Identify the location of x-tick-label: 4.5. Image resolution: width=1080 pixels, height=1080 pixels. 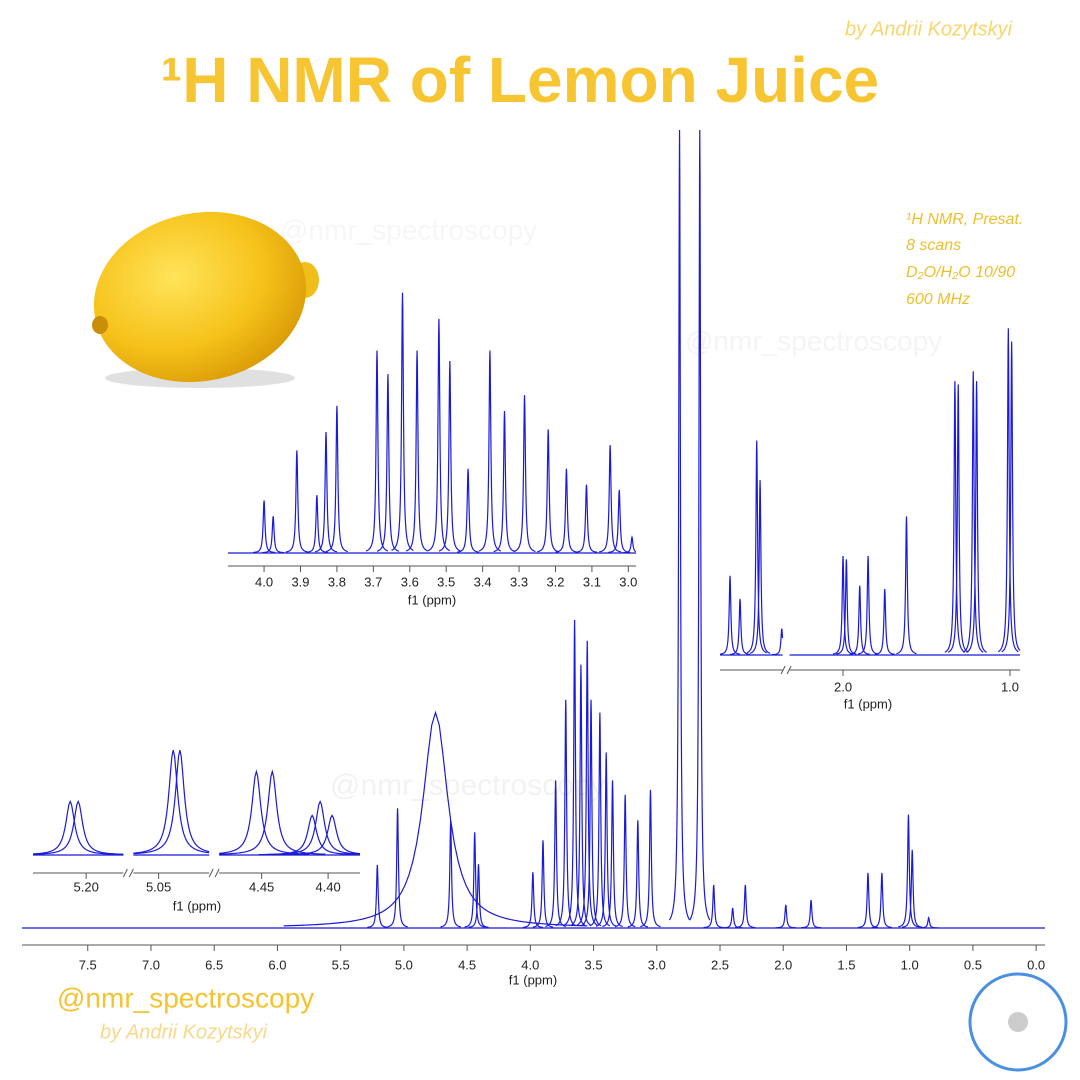
(467, 964).